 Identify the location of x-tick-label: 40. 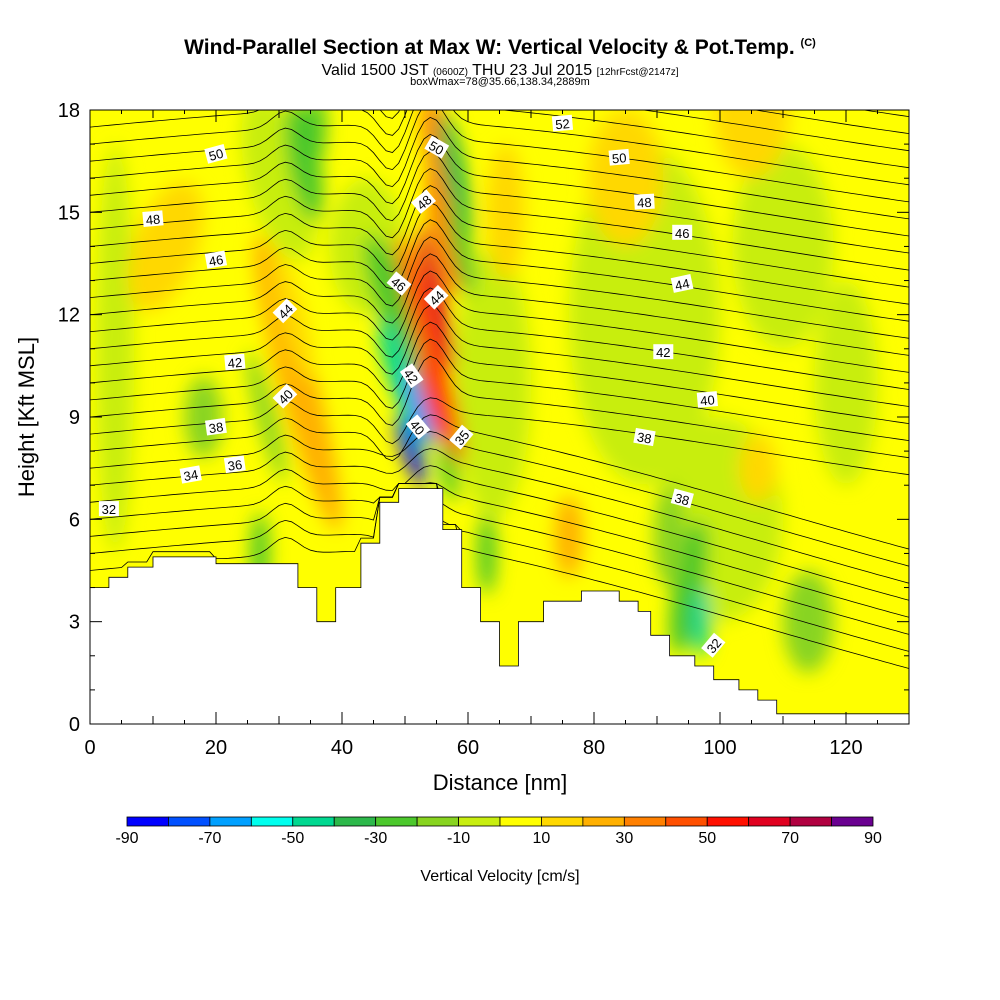
(342, 748).